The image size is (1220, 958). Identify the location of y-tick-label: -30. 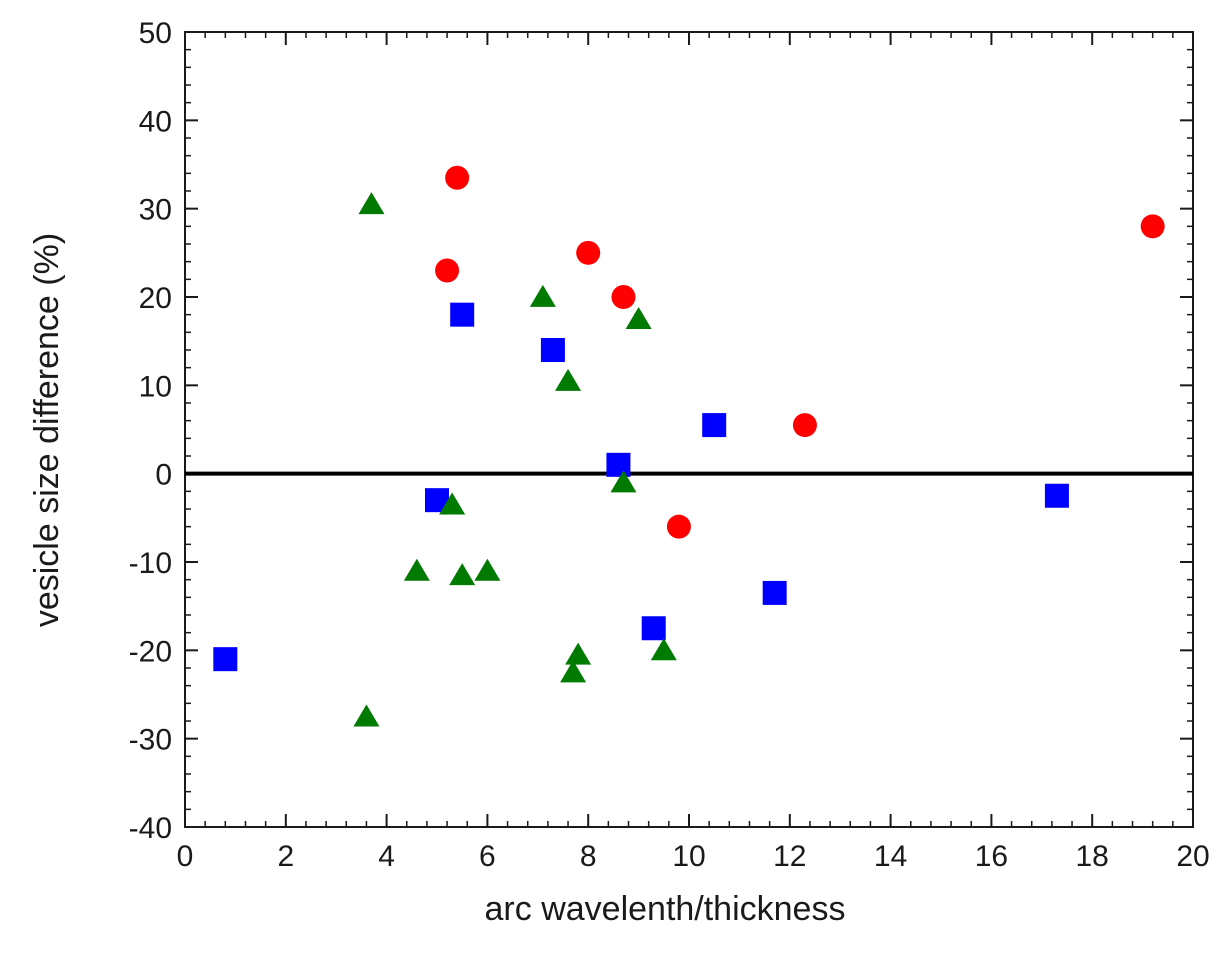
(150, 740).